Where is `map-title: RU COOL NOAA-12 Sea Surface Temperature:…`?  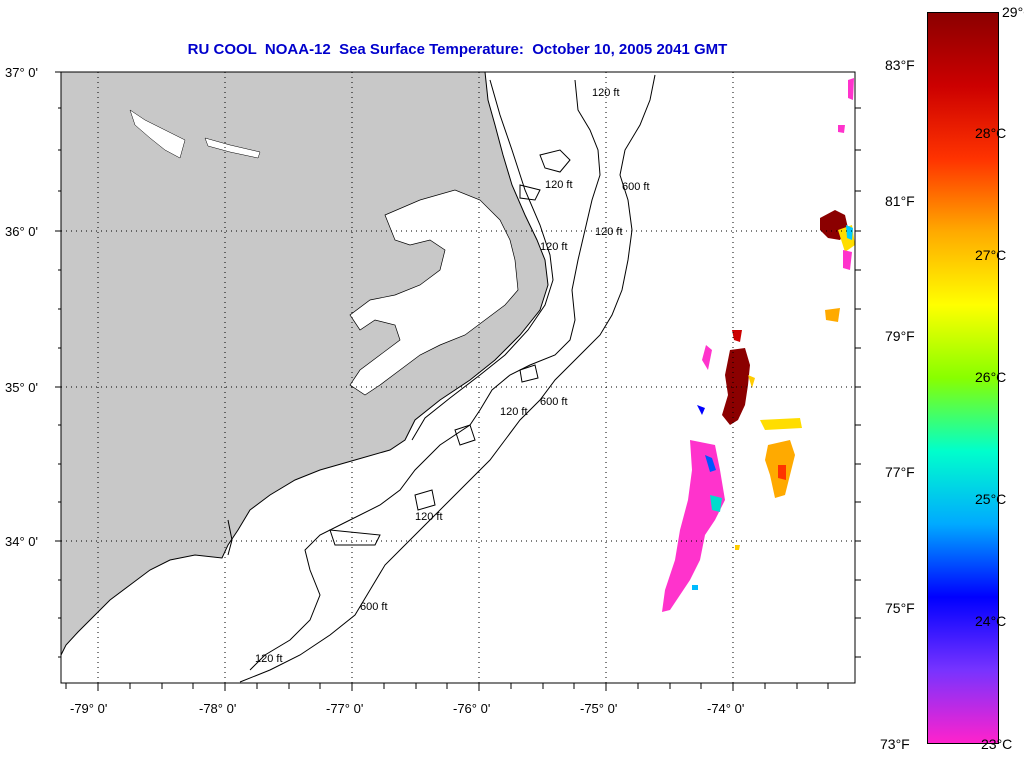 map-title: RU COOL NOAA-12 Sea Surface Temperature:… is located at coordinates (457, 49).